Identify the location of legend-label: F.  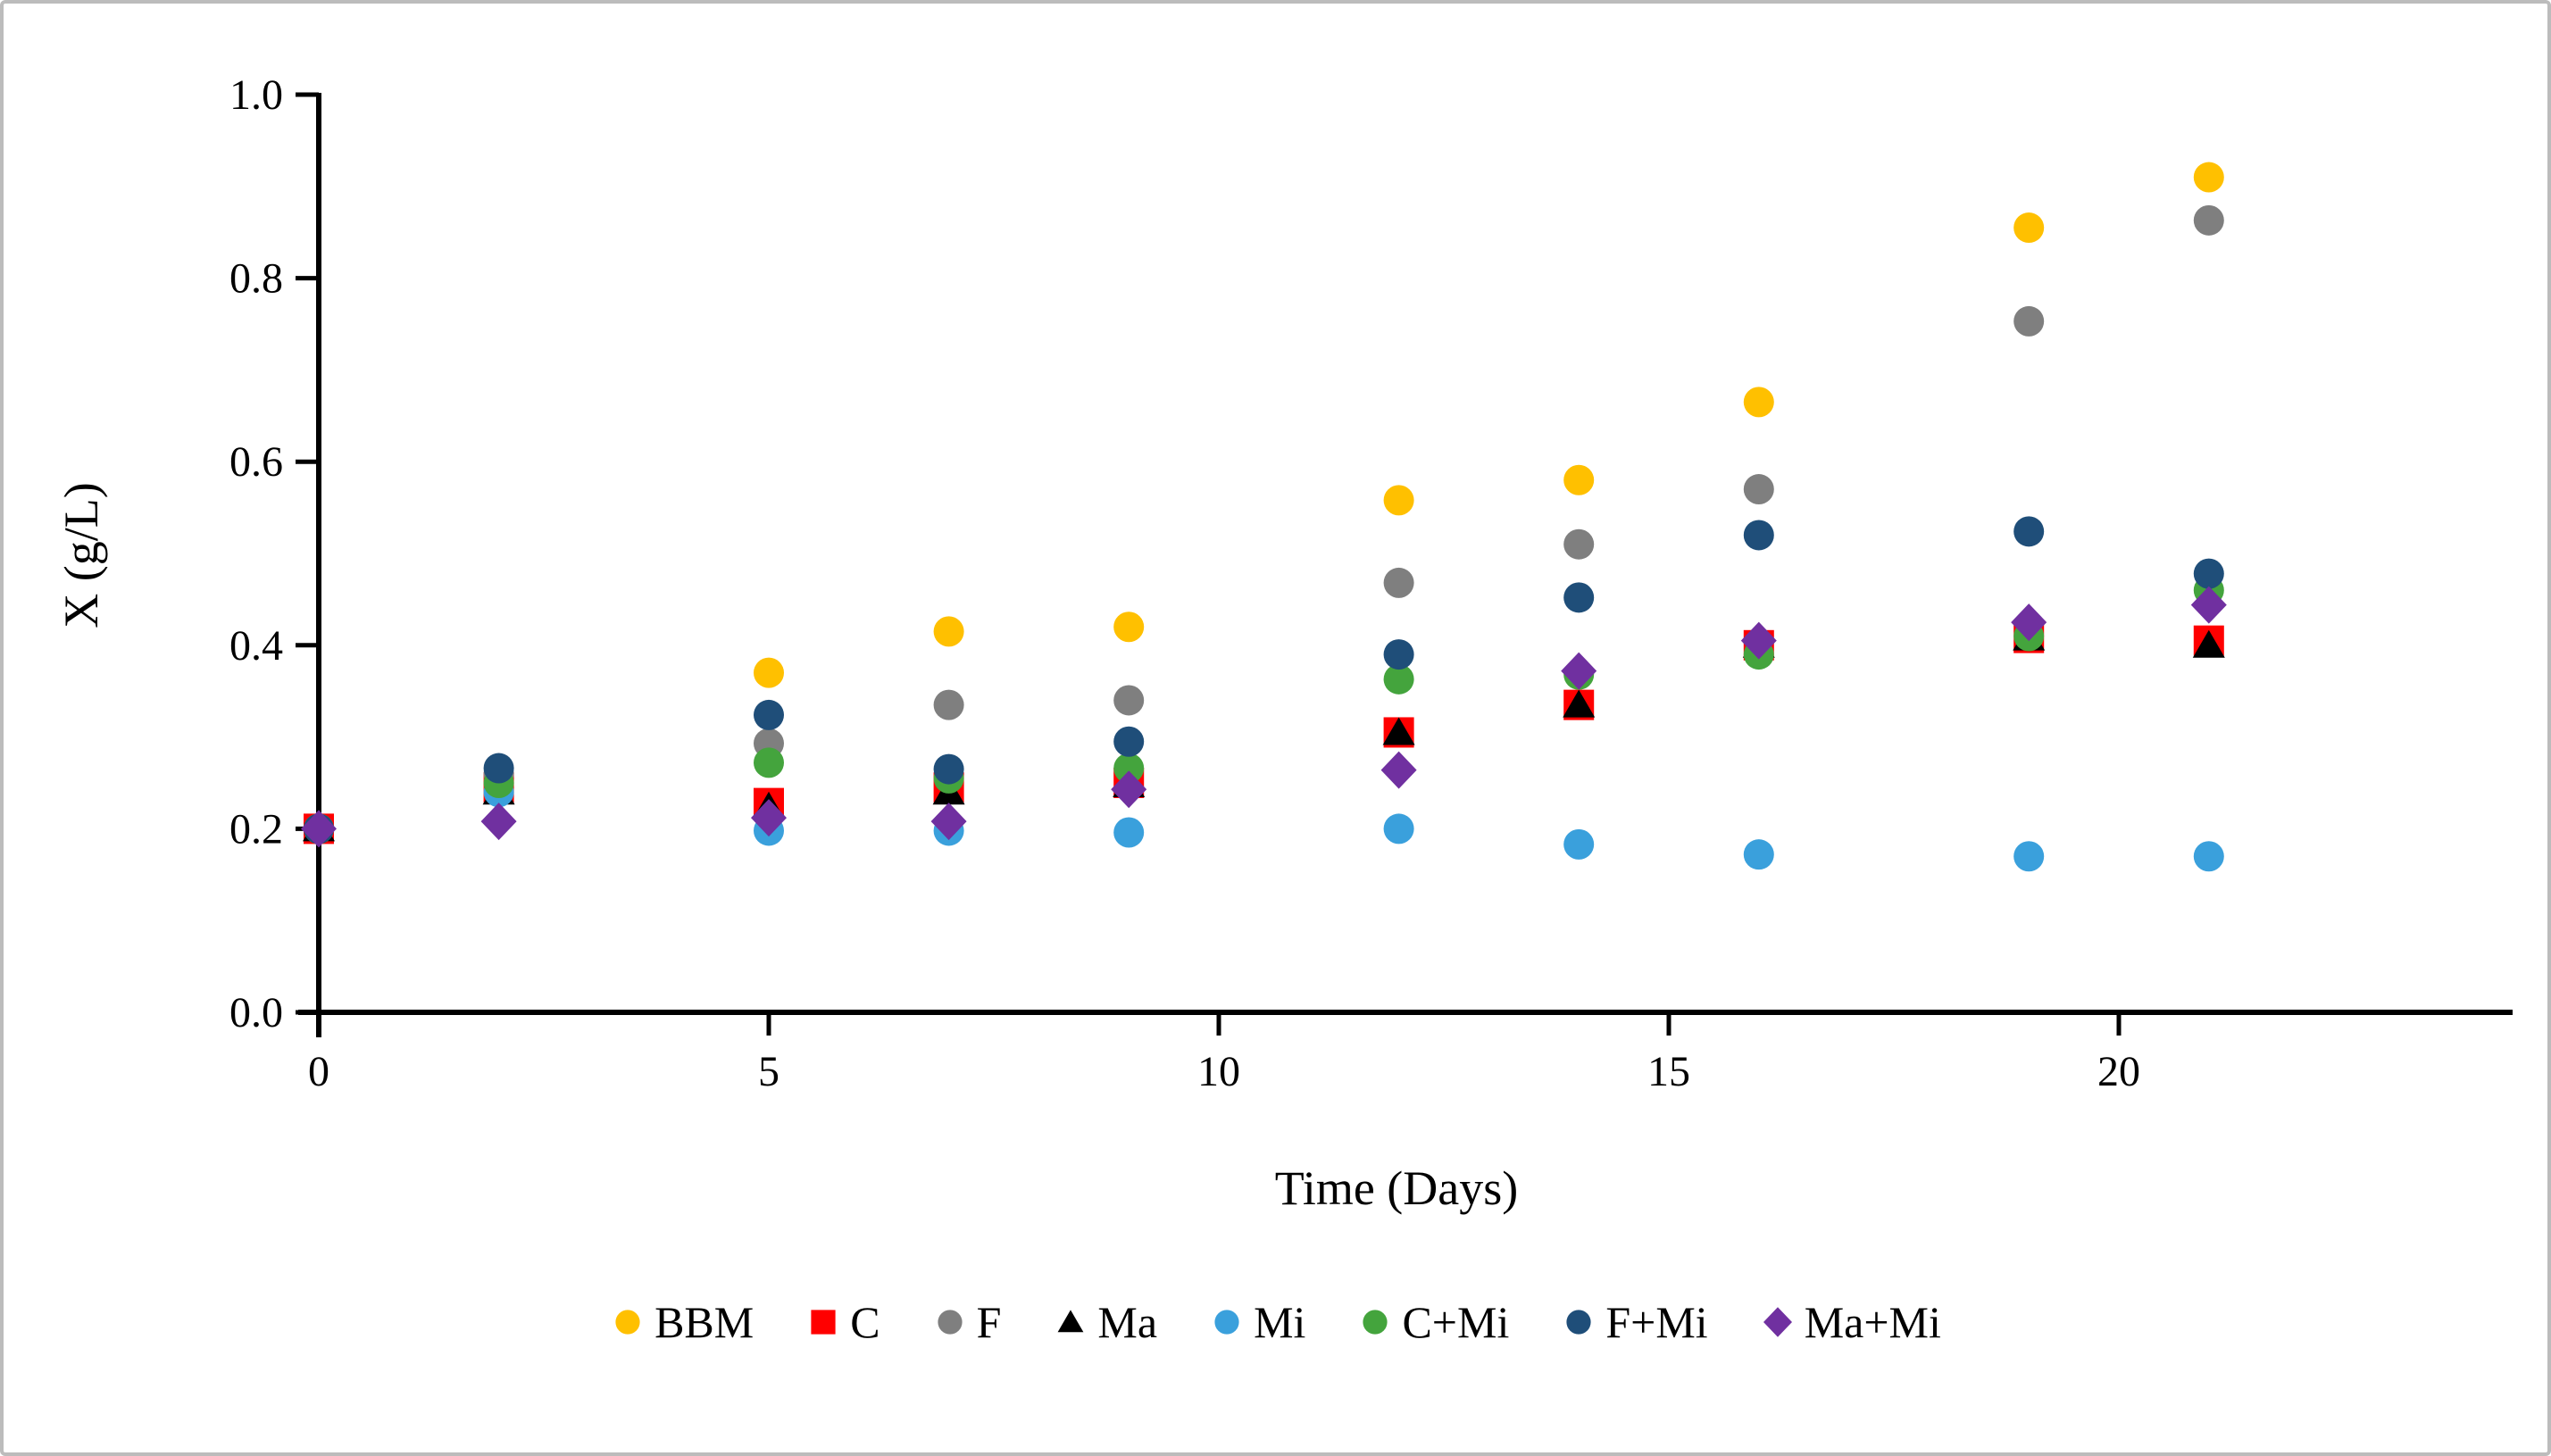
(989, 1322).